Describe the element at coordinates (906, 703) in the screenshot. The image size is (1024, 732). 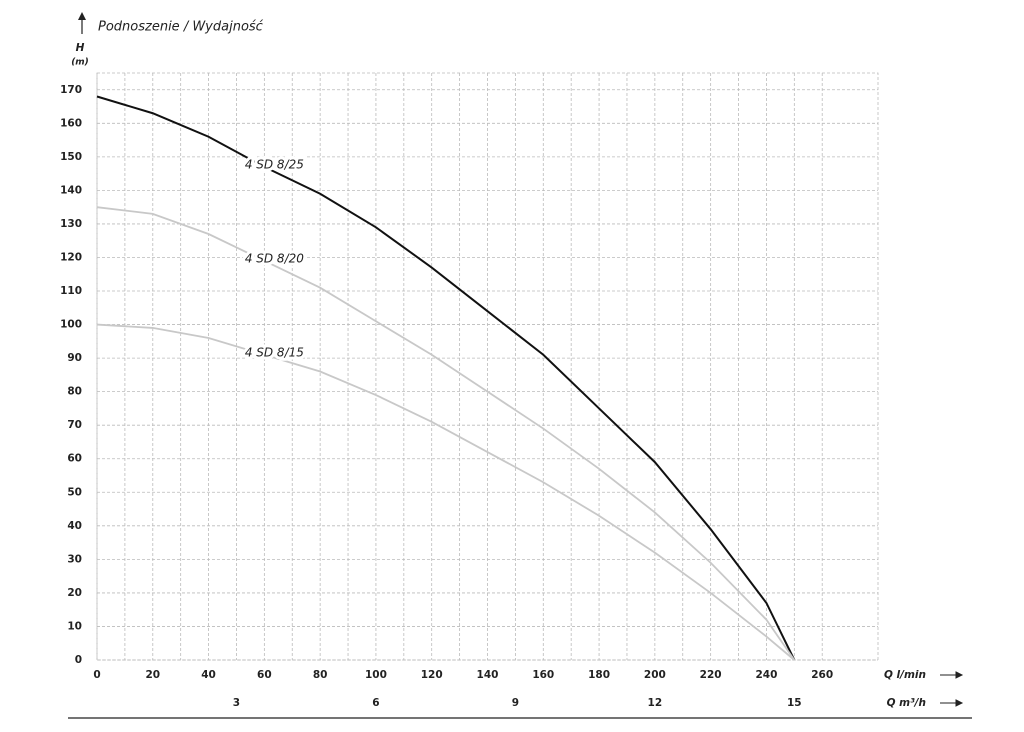
I see `x2-label: Q m³/h` at that location.